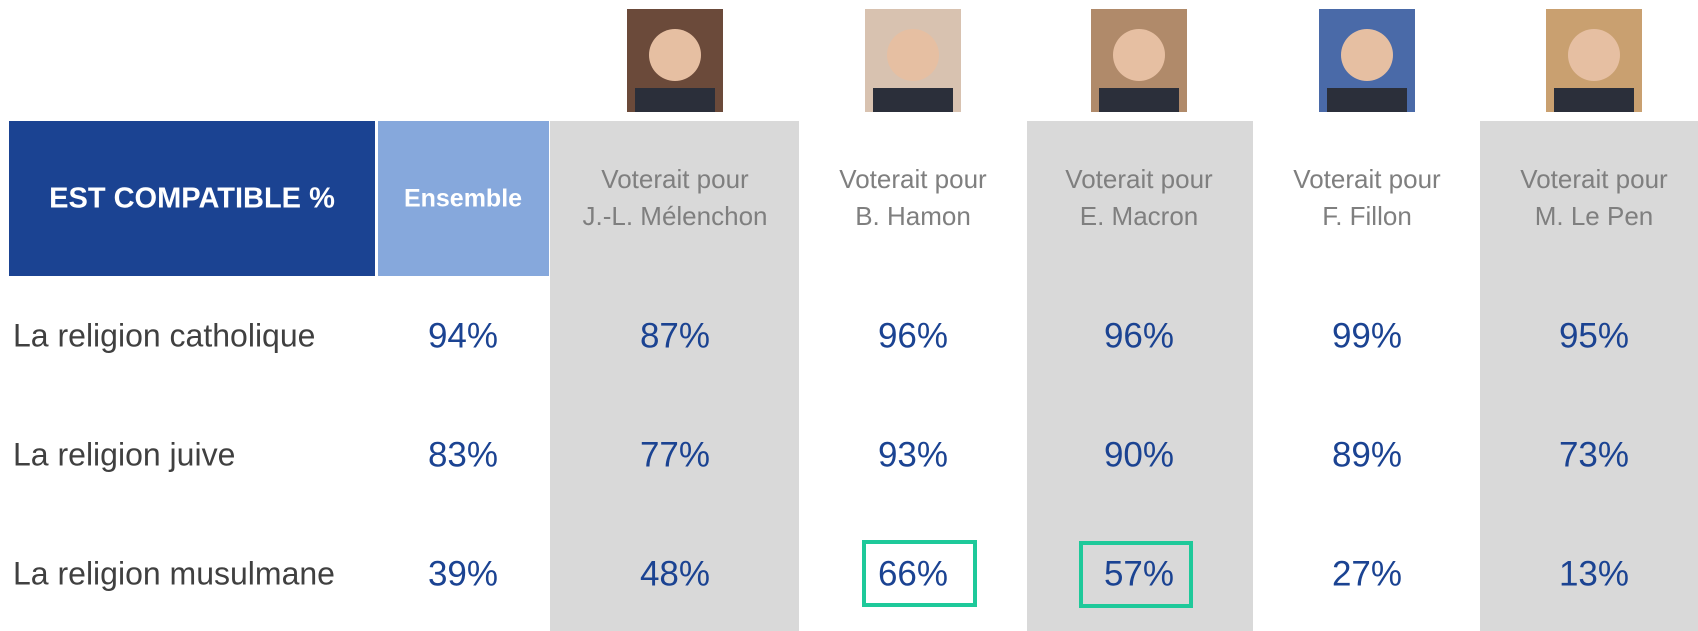 The height and width of the screenshot is (631, 1698). I want to click on title-cell, so click(192, 198).